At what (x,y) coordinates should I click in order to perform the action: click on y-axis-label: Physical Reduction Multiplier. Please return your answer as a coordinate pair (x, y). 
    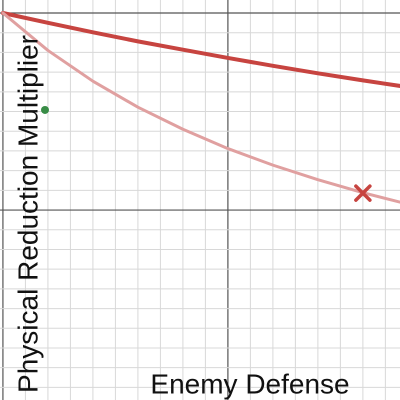
    Looking at the image, I should click on (27, 214).